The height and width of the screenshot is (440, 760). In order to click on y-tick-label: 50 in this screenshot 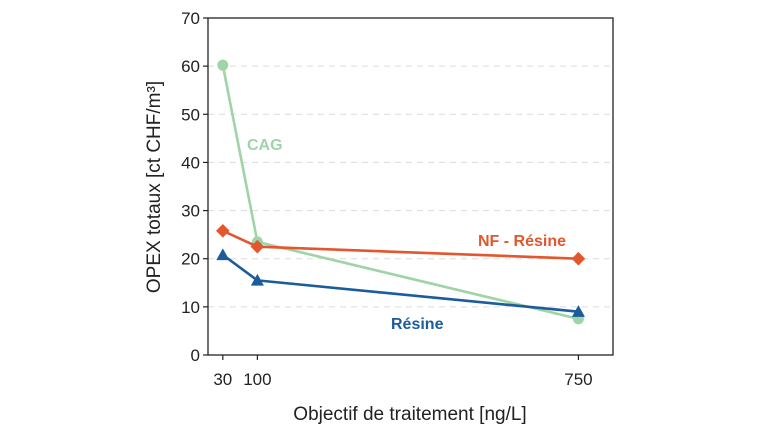, I will do `click(190, 114)`.